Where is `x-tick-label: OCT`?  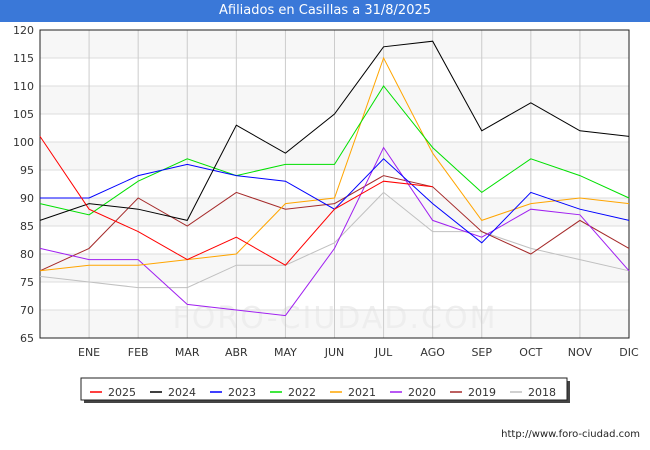 x-tick-label: OCT is located at coordinates (530, 352).